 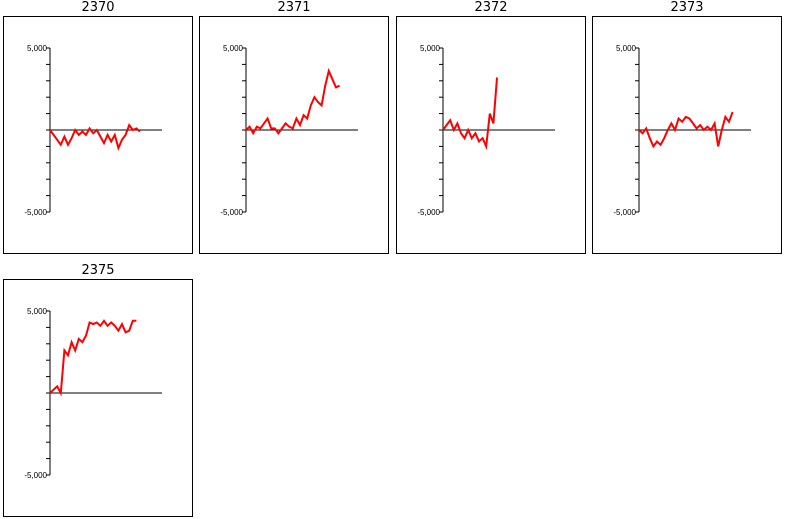 I want to click on chart-title: 2375, so click(x=98, y=270).